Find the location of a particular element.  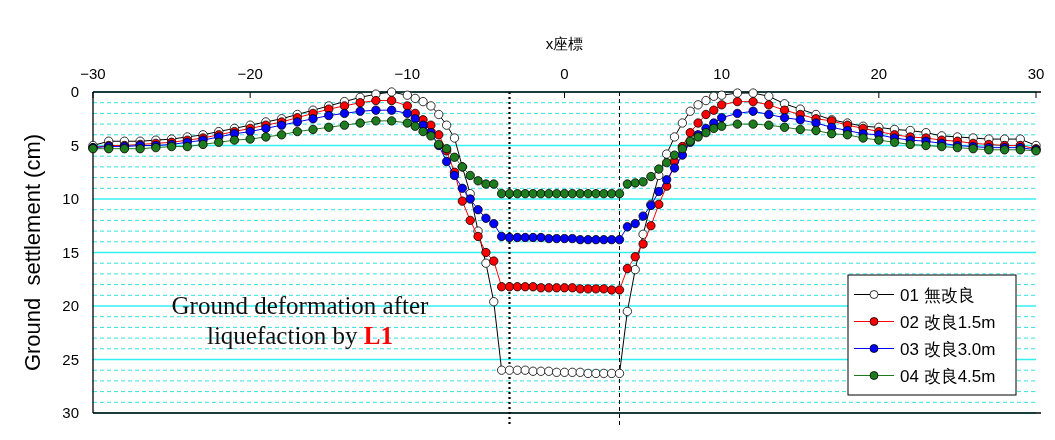

y-tick-label: 0 is located at coordinates (74, 91).